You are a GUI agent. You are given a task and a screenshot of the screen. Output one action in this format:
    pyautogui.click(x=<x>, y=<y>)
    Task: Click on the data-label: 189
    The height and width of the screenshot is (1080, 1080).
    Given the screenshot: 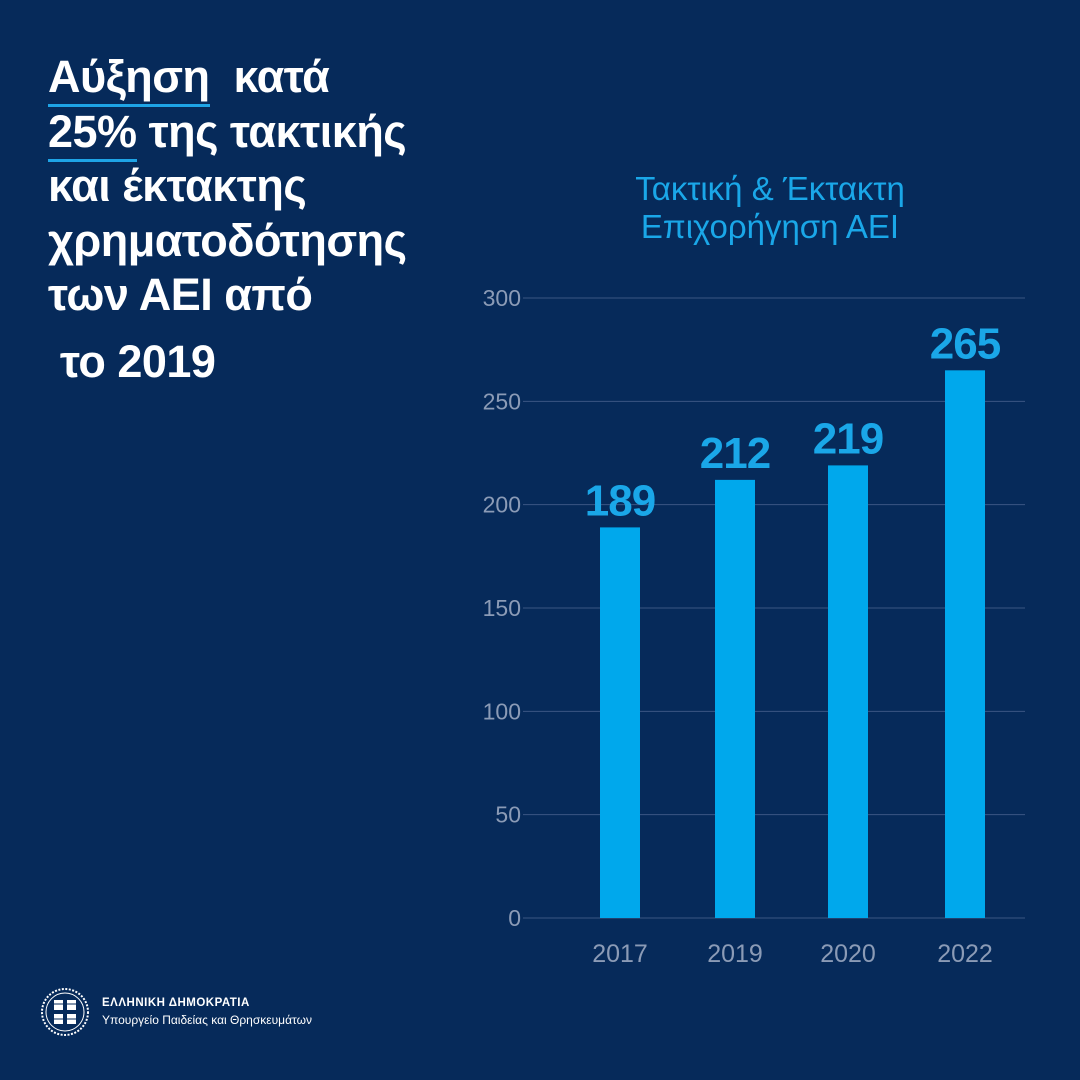 What is the action you would take?
    pyautogui.click(x=620, y=500)
    